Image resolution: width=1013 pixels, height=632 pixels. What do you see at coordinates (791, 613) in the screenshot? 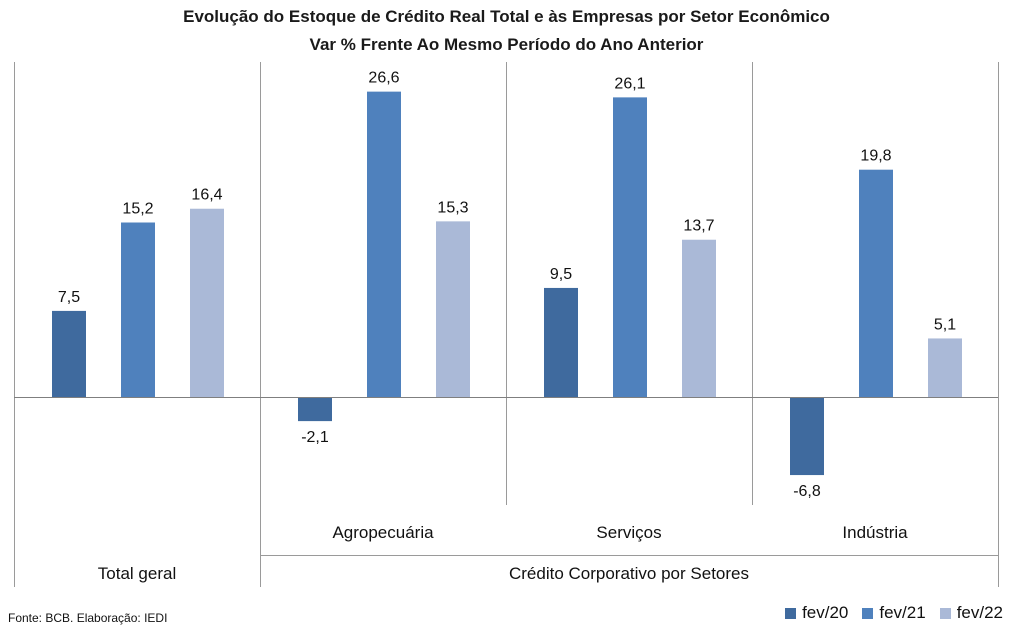
I see `legend-swatch-fev20` at bounding box center [791, 613].